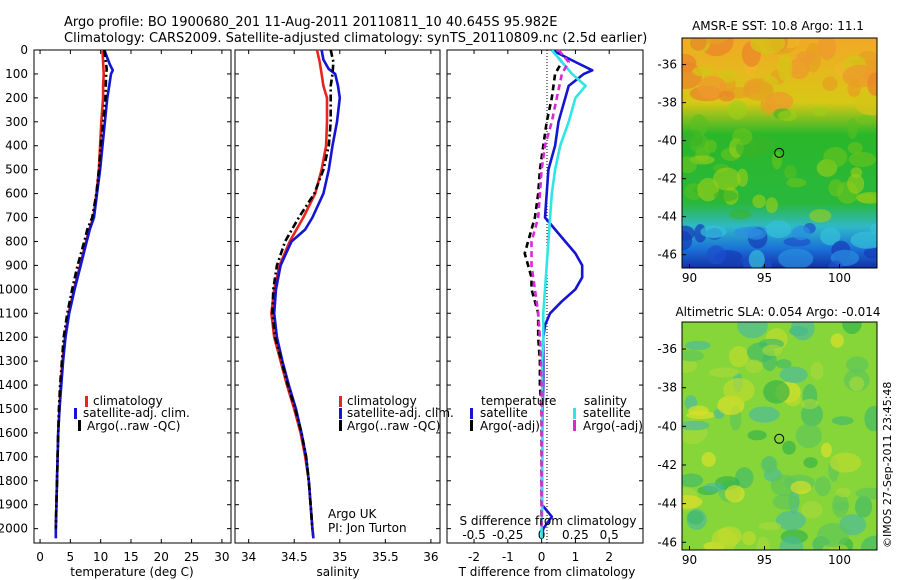  What do you see at coordinates (764, 560) in the screenshot?
I see `map-x-tick-label: 95` at bounding box center [764, 560].